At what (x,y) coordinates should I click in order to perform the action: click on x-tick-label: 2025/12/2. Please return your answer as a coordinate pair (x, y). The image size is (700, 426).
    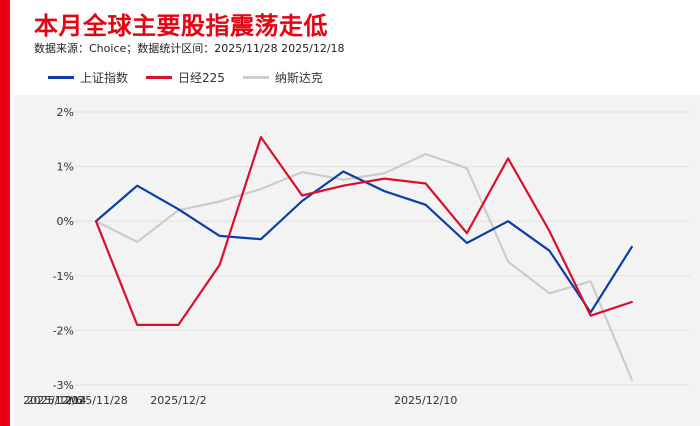
    Looking at the image, I should click on (178, 400).